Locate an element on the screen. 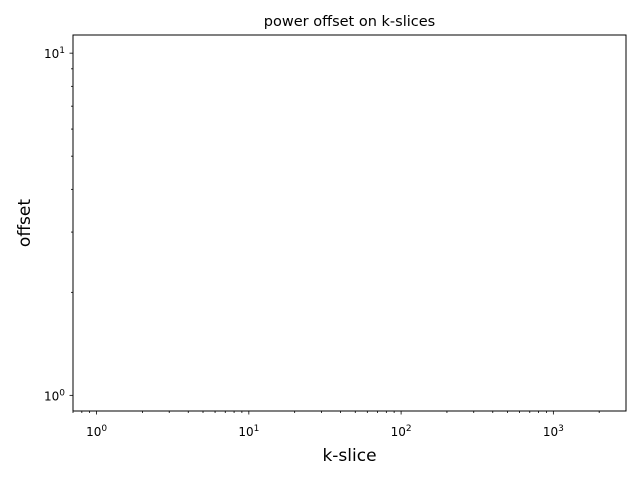  x-tick-label: 103 is located at coordinates (553, 431).